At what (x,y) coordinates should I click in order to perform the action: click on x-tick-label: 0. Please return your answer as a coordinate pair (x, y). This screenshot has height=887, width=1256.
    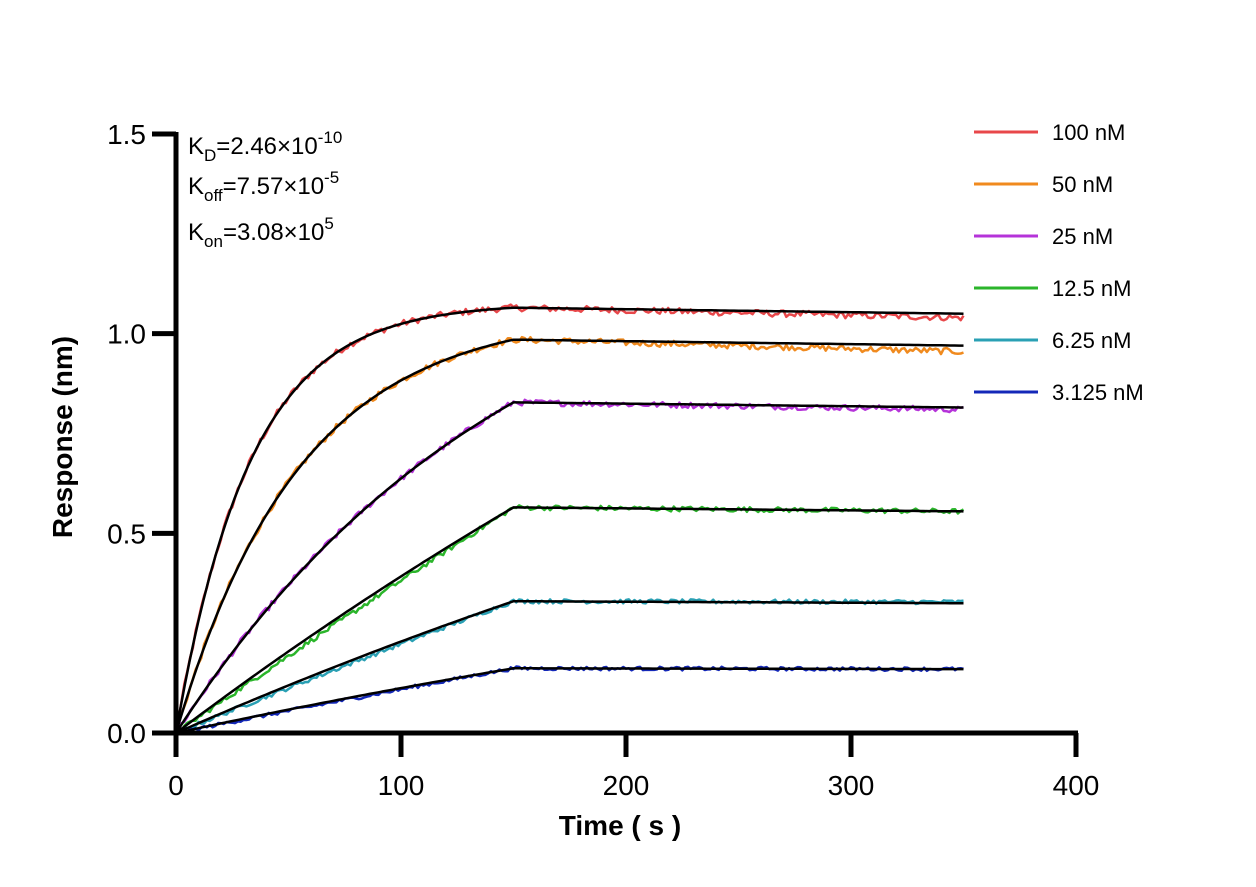
    Looking at the image, I should click on (176, 785).